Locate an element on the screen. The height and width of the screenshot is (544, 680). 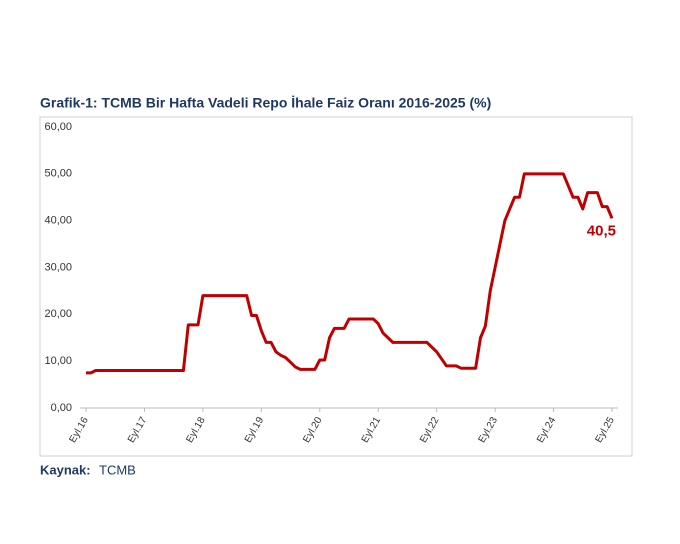
source-label: Kaynak: is located at coordinates (65, 469).